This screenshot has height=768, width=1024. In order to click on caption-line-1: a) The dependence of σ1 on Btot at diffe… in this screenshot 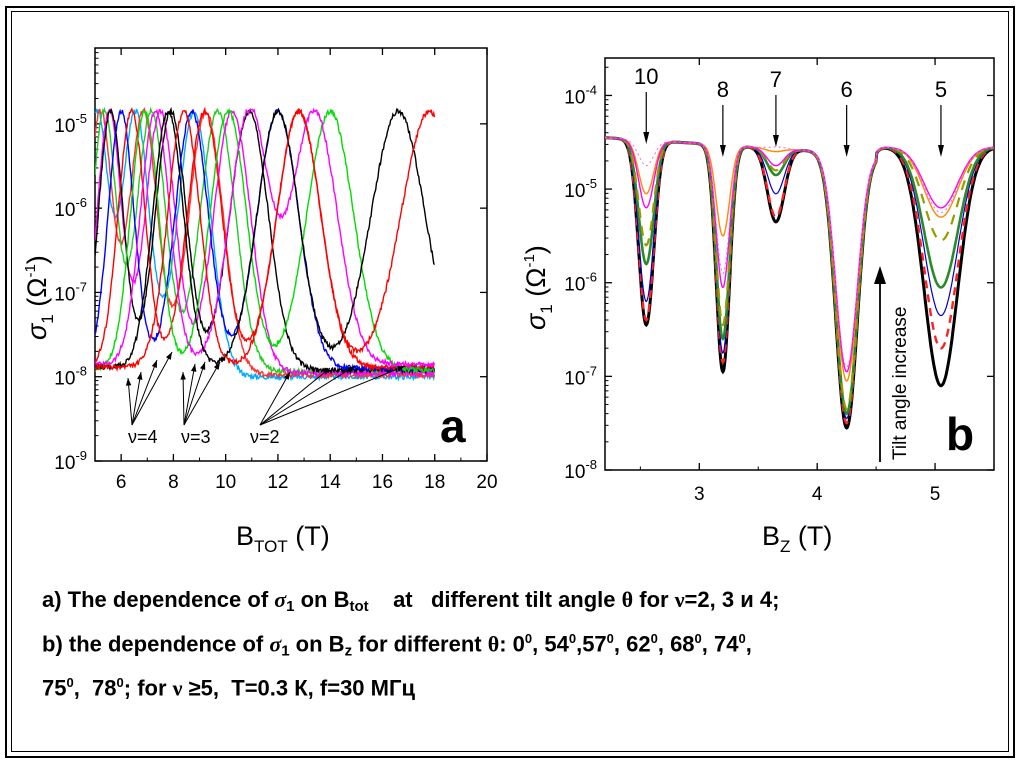, I will do `click(411, 601)`.